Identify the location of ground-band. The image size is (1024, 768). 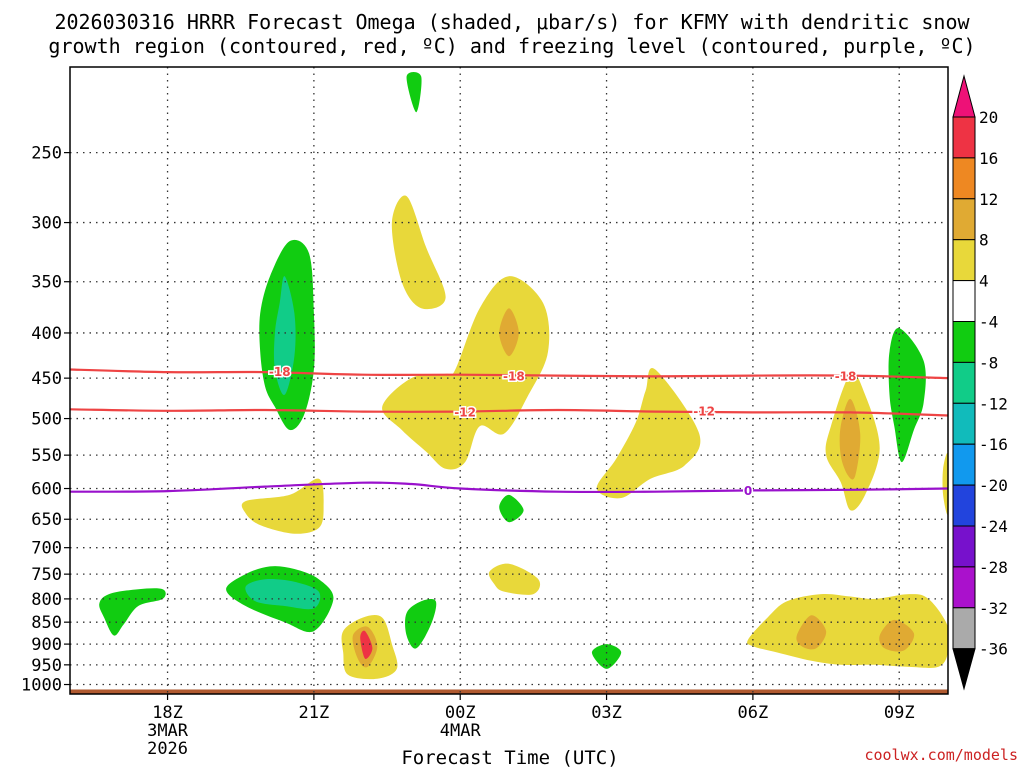
(509, 691).